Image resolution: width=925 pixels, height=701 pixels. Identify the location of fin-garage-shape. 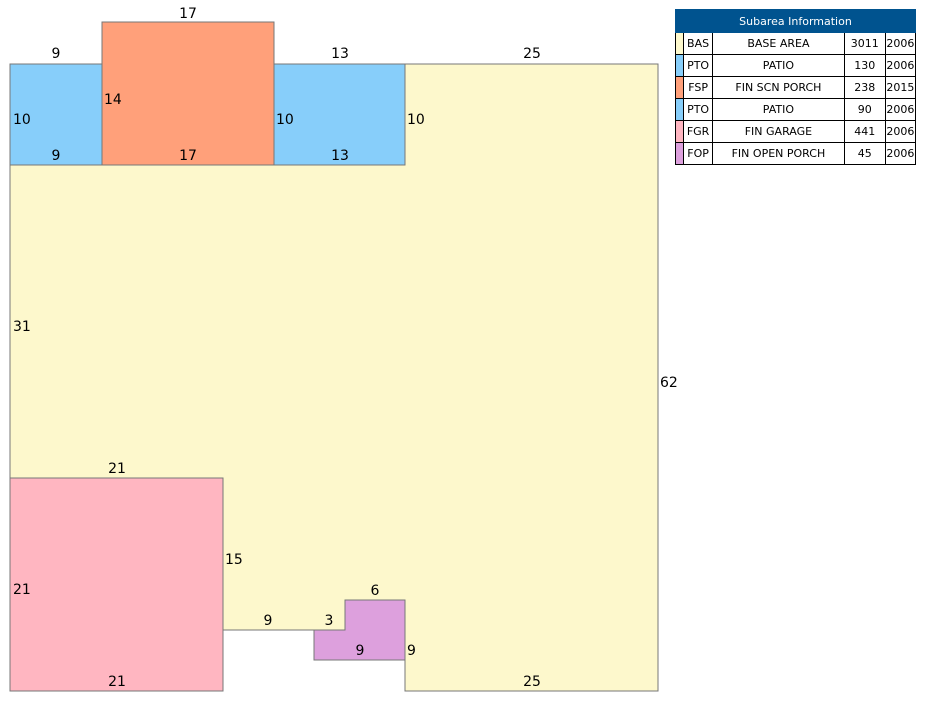
(116, 584).